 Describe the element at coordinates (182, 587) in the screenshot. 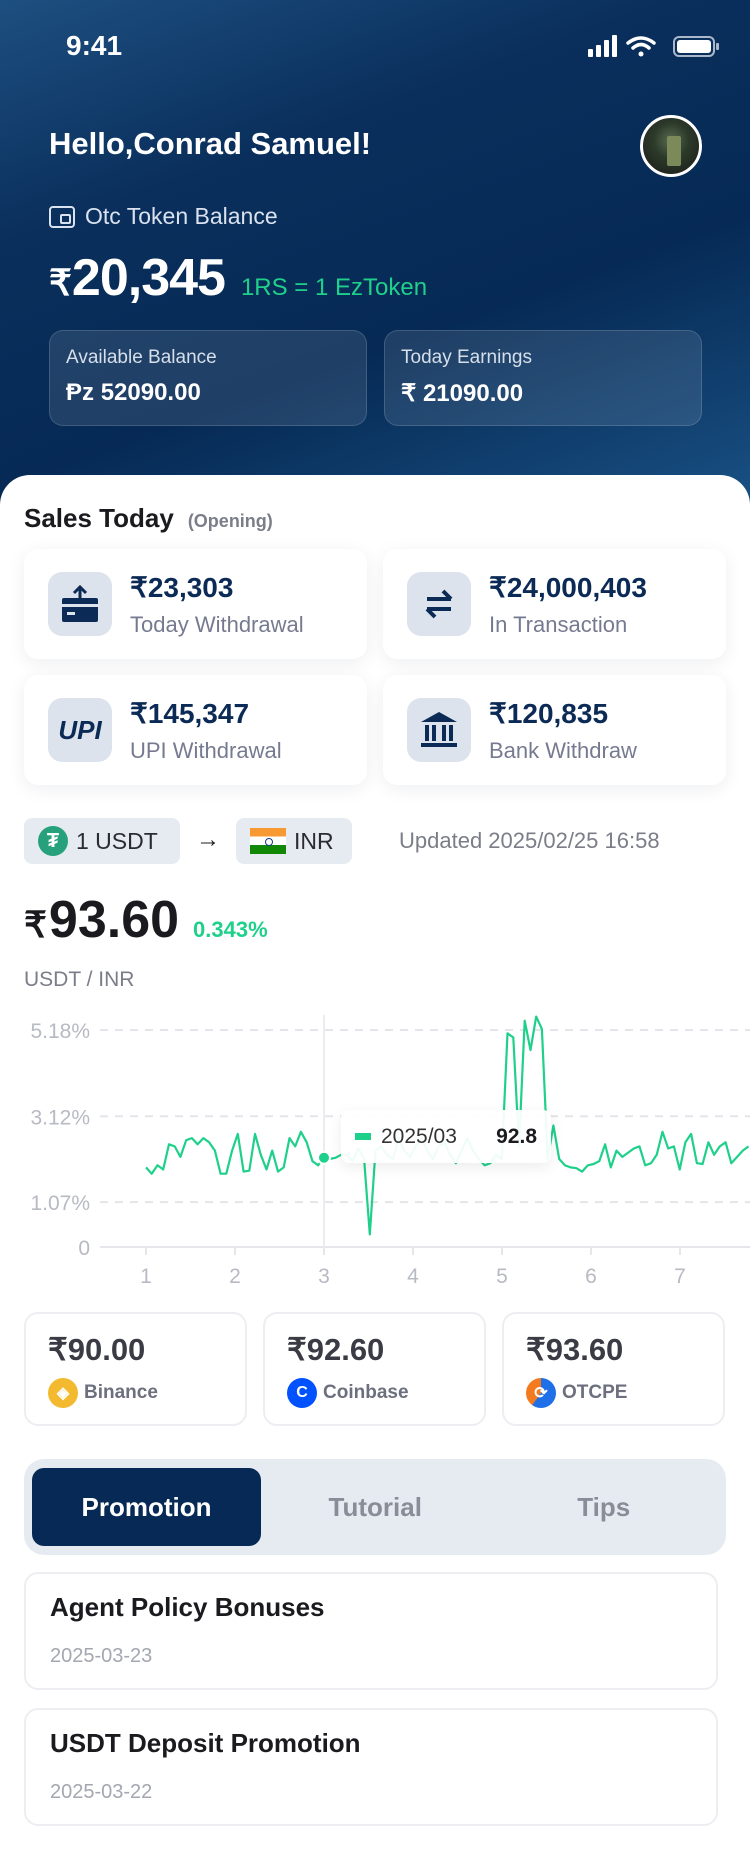

I see `stat-value: ₹23,303` at that location.